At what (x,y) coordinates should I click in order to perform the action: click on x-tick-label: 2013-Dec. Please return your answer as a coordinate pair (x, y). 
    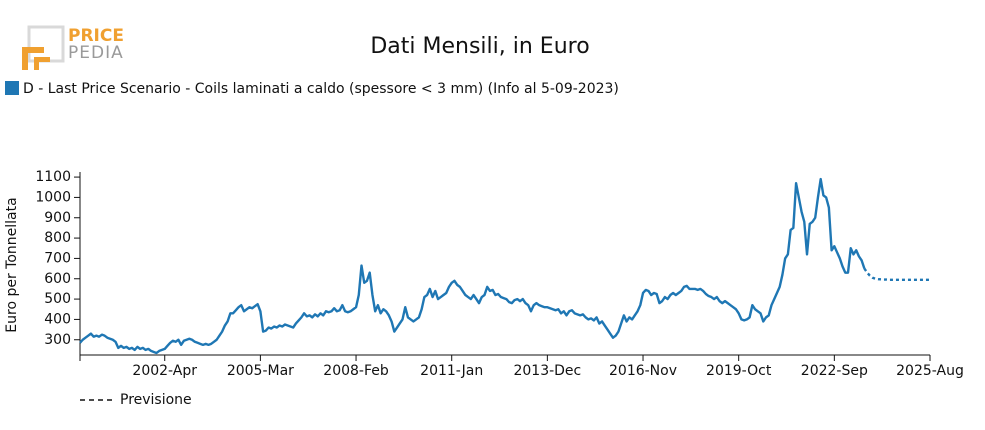
    Looking at the image, I should click on (547, 371).